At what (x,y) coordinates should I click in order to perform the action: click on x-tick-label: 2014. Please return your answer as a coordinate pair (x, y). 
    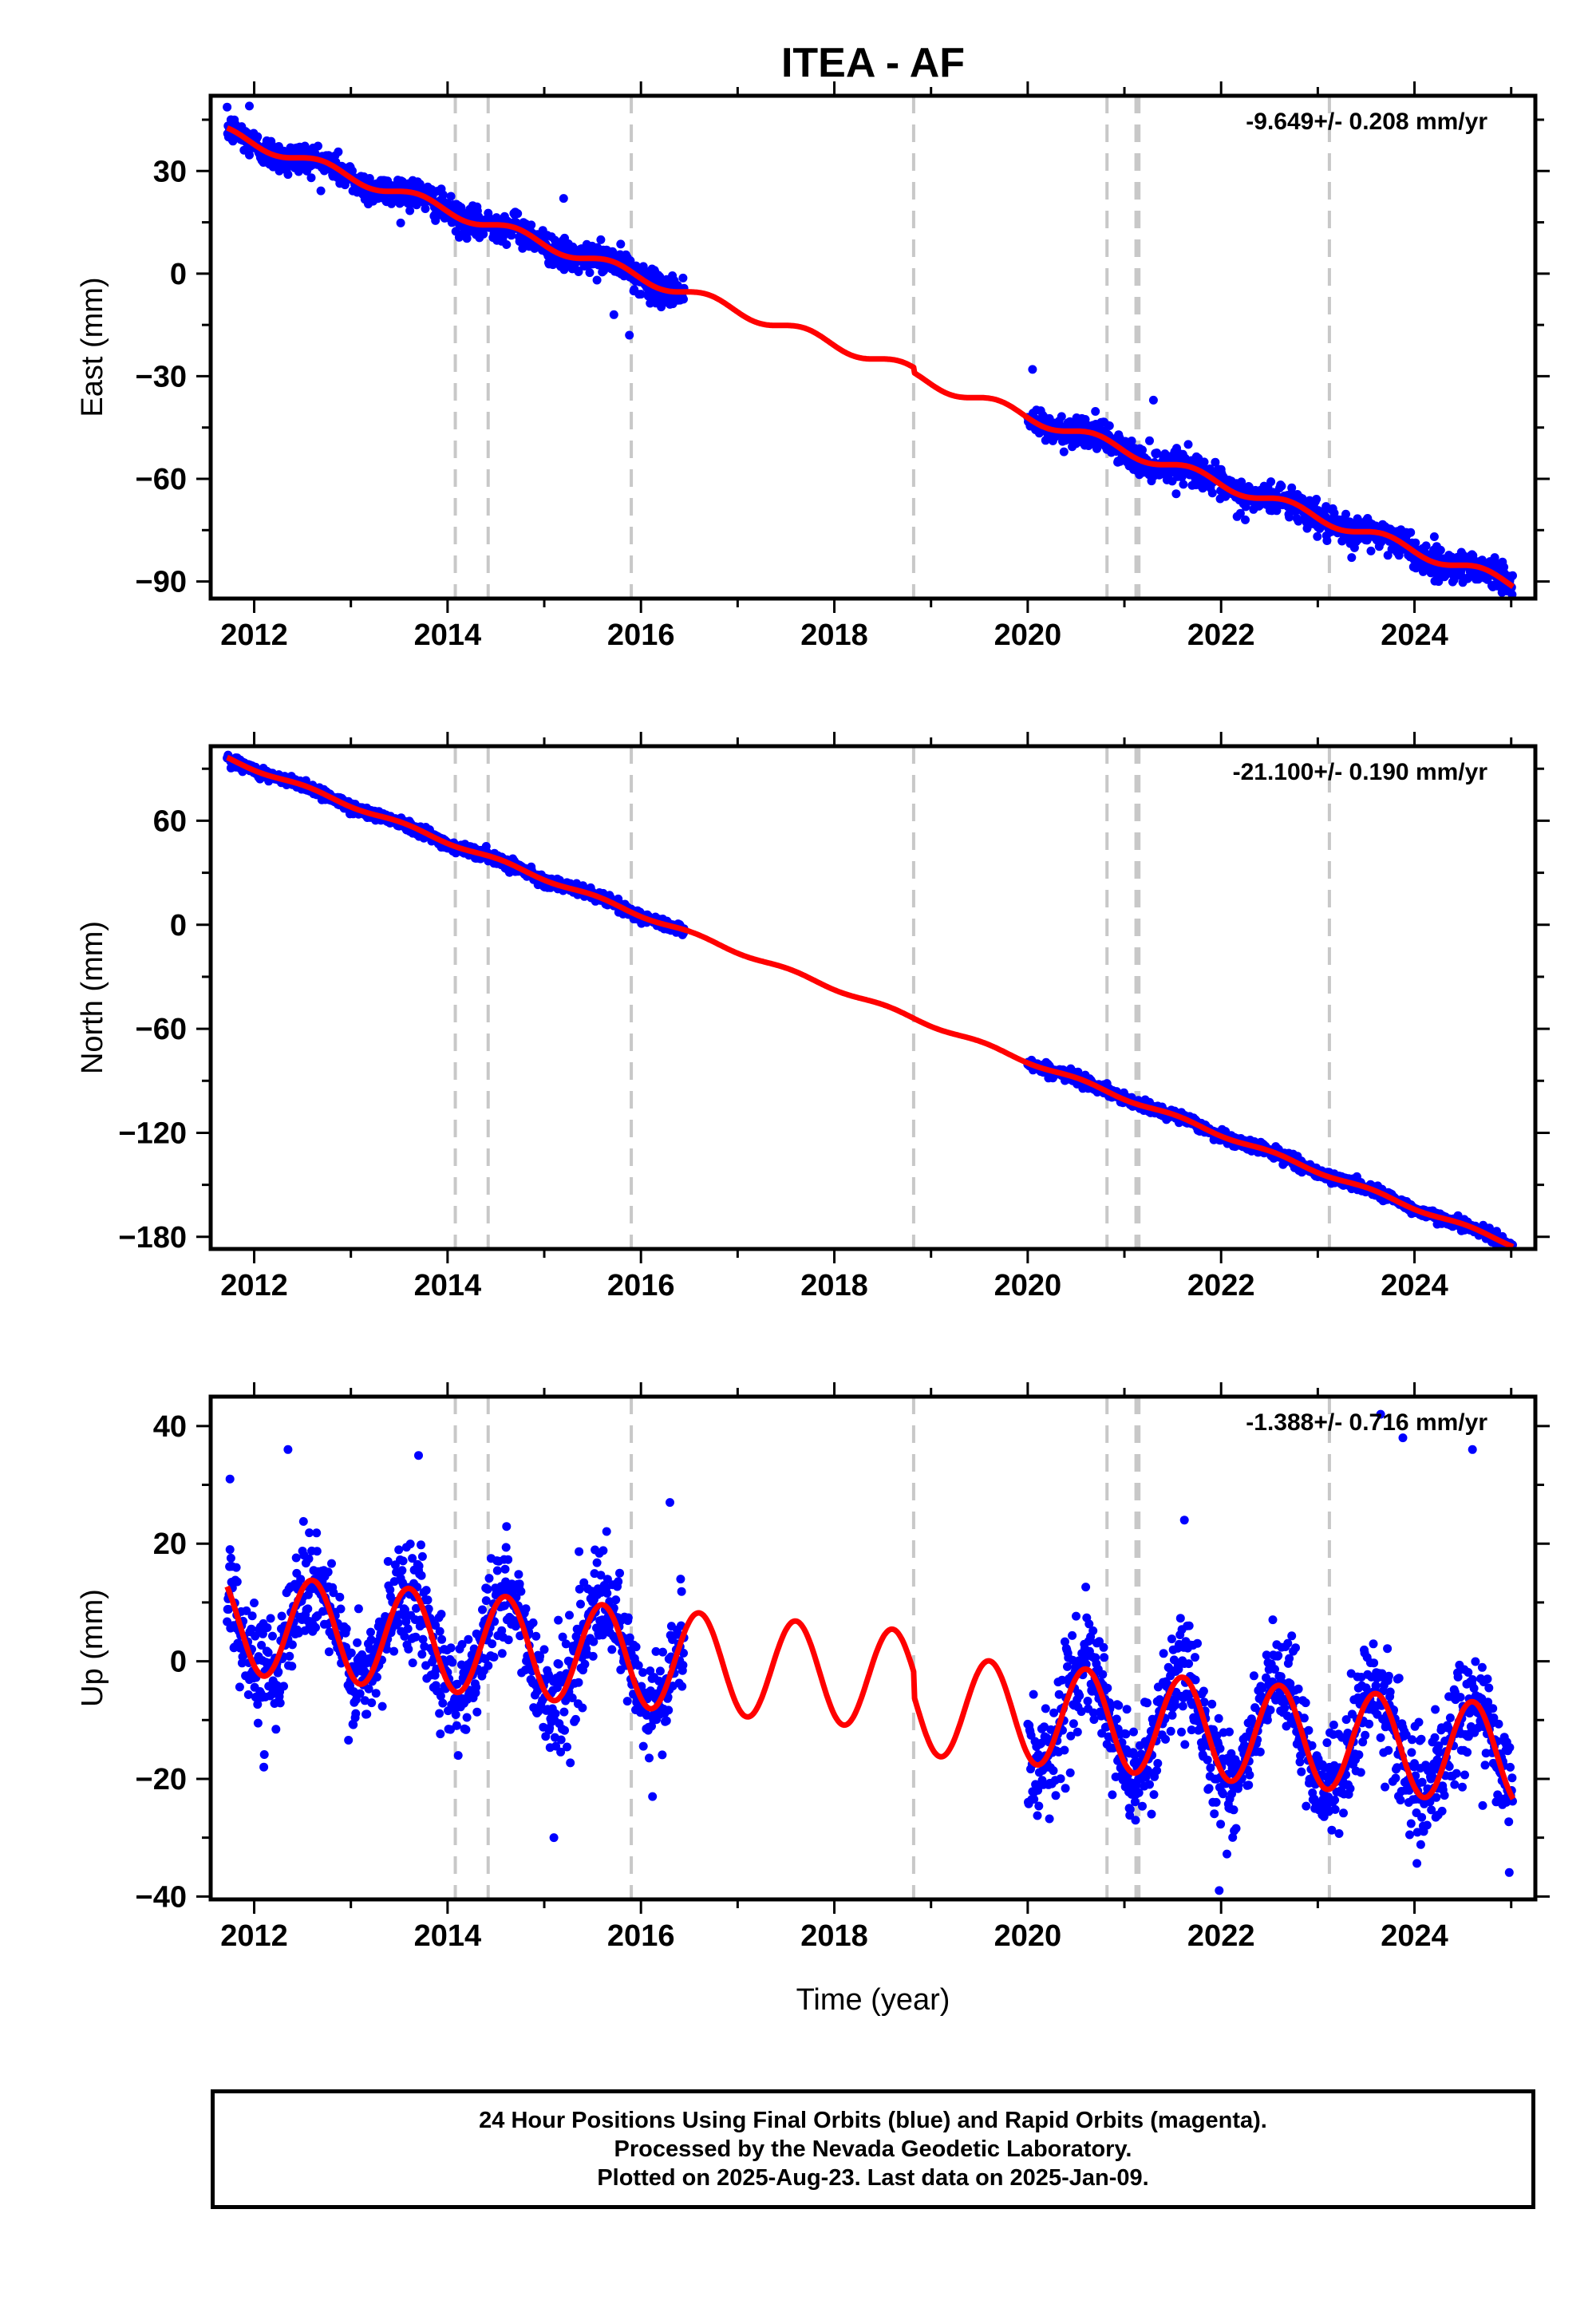
    Looking at the image, I should click on (448, 1285).